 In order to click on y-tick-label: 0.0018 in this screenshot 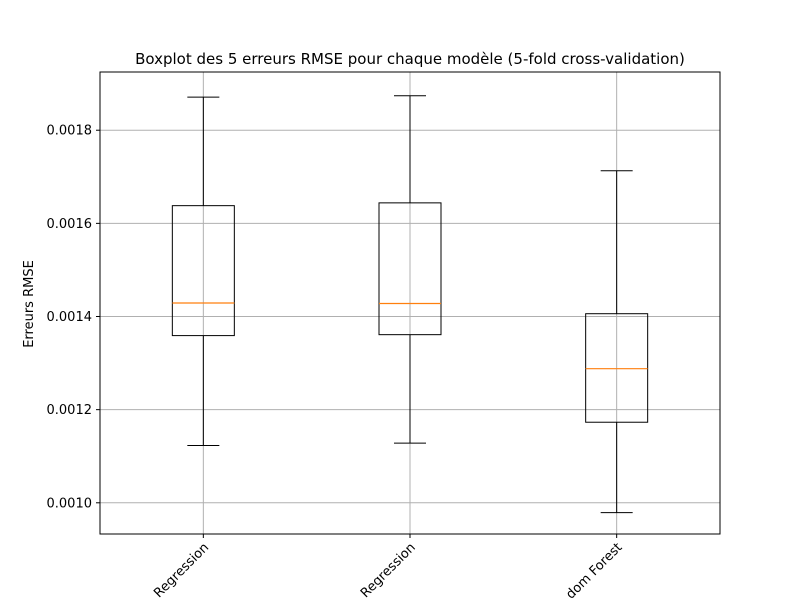, I will do `click(70, 131)`.